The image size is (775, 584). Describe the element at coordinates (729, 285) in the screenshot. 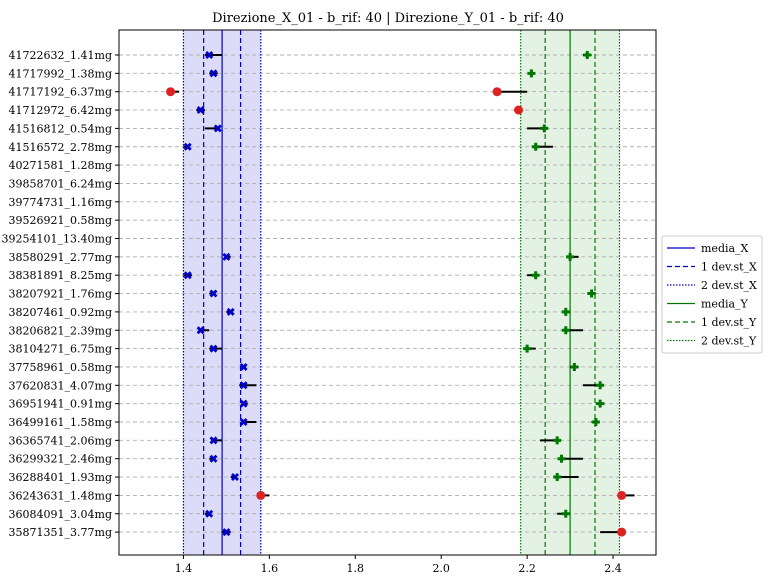

I see `legend-label-2: 2 dev.st_X` at that location.